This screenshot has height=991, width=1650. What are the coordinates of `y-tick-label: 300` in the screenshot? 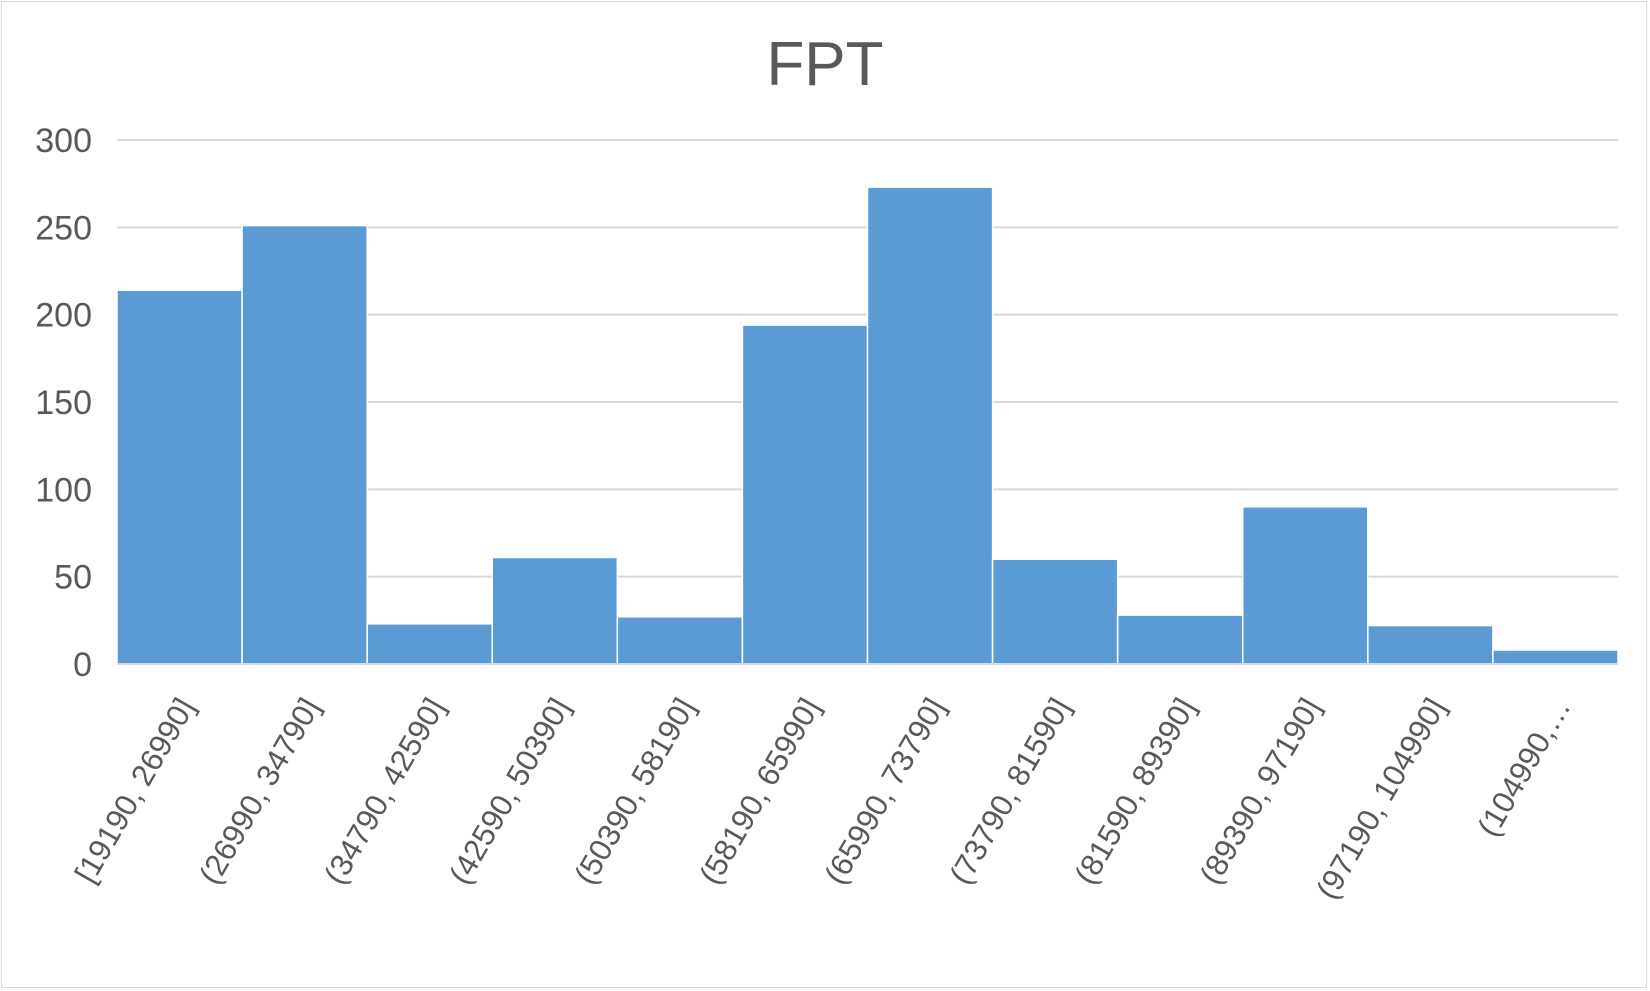 It's located at (63, 141).